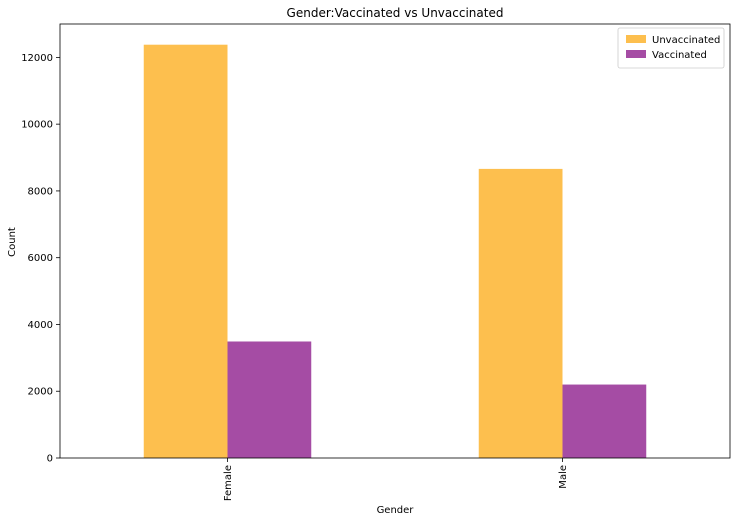 The width and height of the screenshot is (736, 522). What do you see at coordinates (269, 399) in the screenshot?
I see `bar-vaccinated-female` at bounding box center [269, 399].